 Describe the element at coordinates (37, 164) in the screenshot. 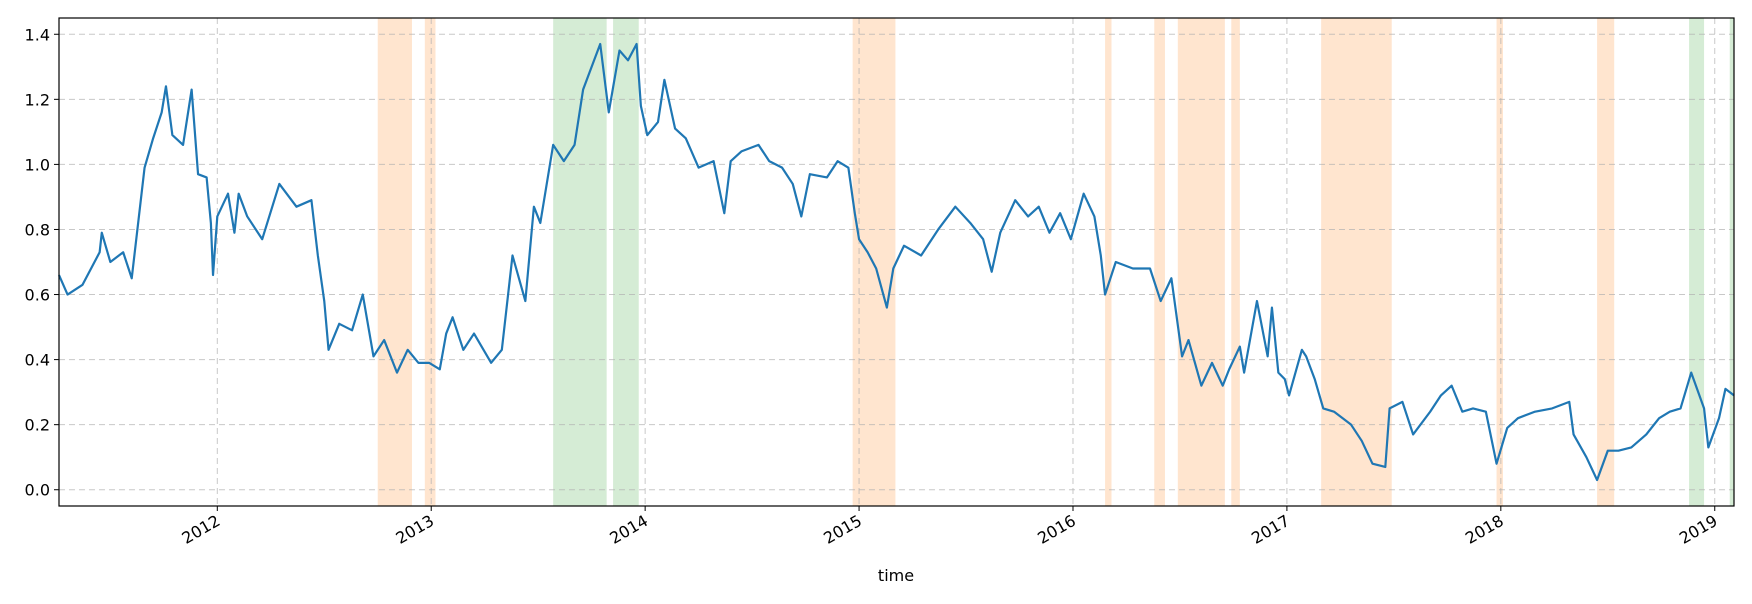

I see `y-tick-label: 1.0` at that location.